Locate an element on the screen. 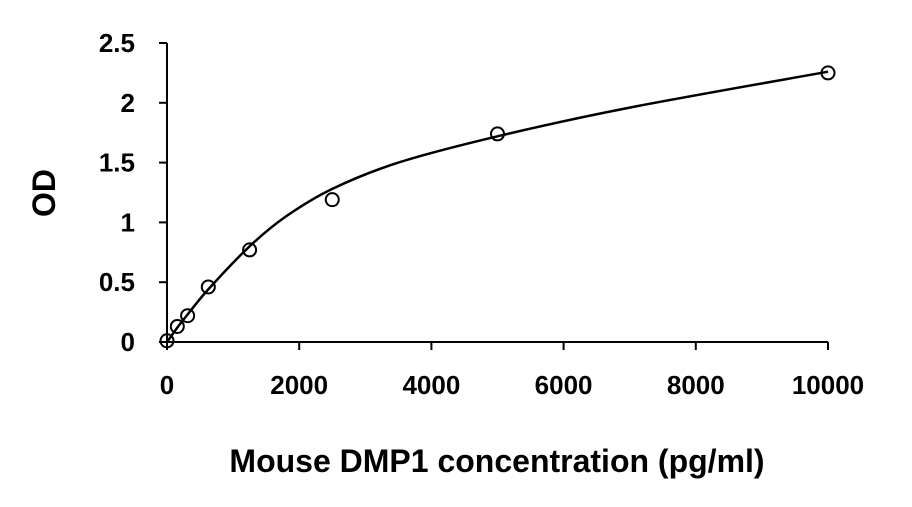 This screenshot has width=912, height=507. x-tick-label: 8000 is located at coordinates (696, 385).